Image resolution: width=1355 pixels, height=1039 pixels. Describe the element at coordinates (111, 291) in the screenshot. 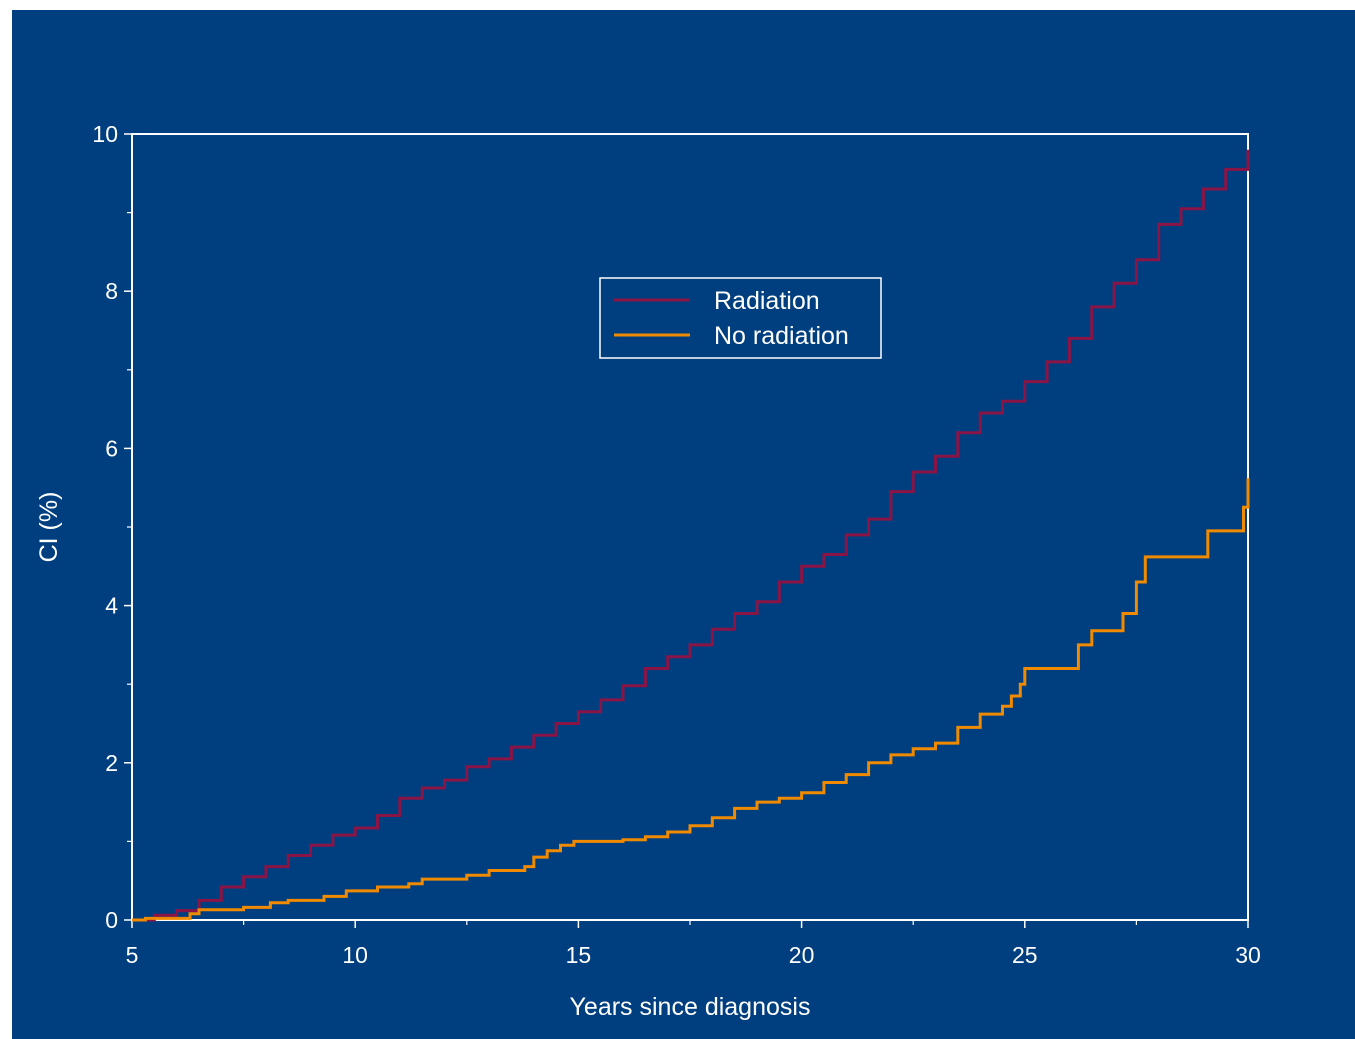

I see `y-tick-label: 8` at that location.